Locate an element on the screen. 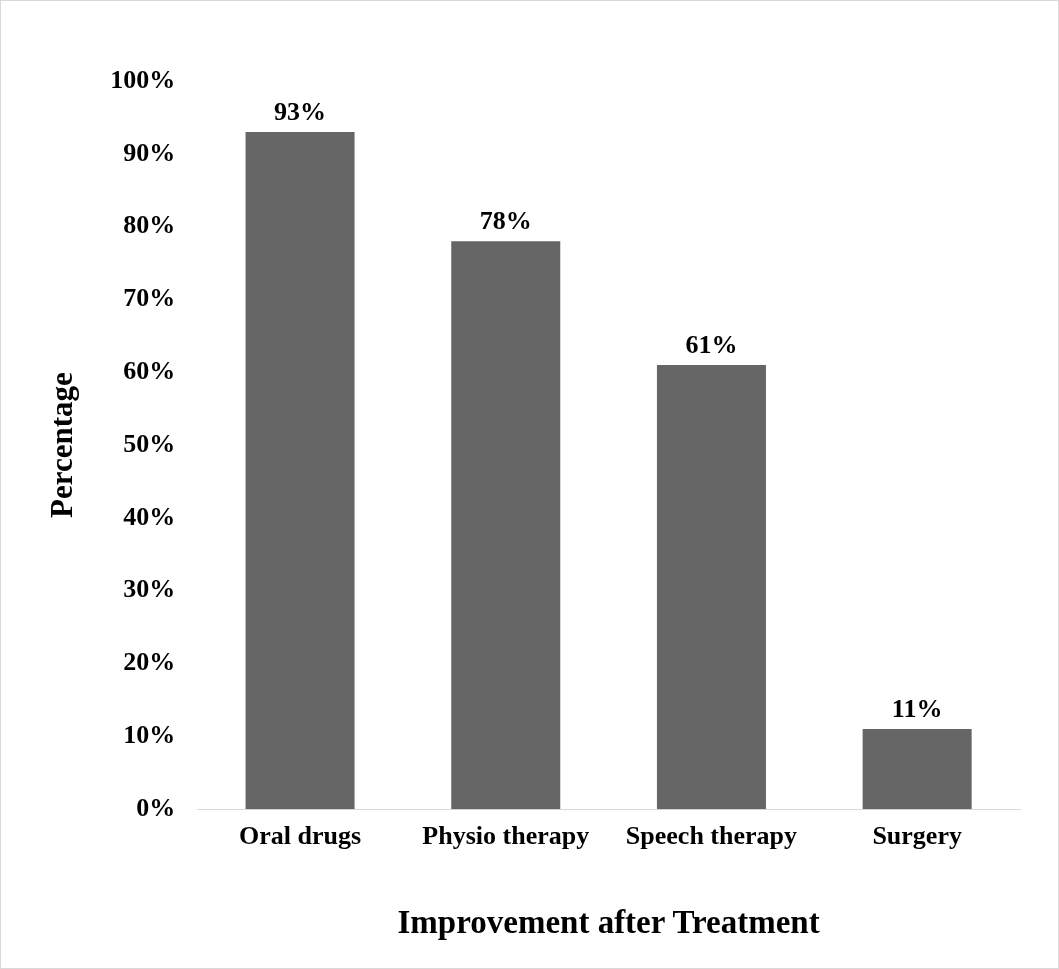 This screenshot has height=969, width=1059. y-tick-label: 0% is located at coordinates (156, 807).